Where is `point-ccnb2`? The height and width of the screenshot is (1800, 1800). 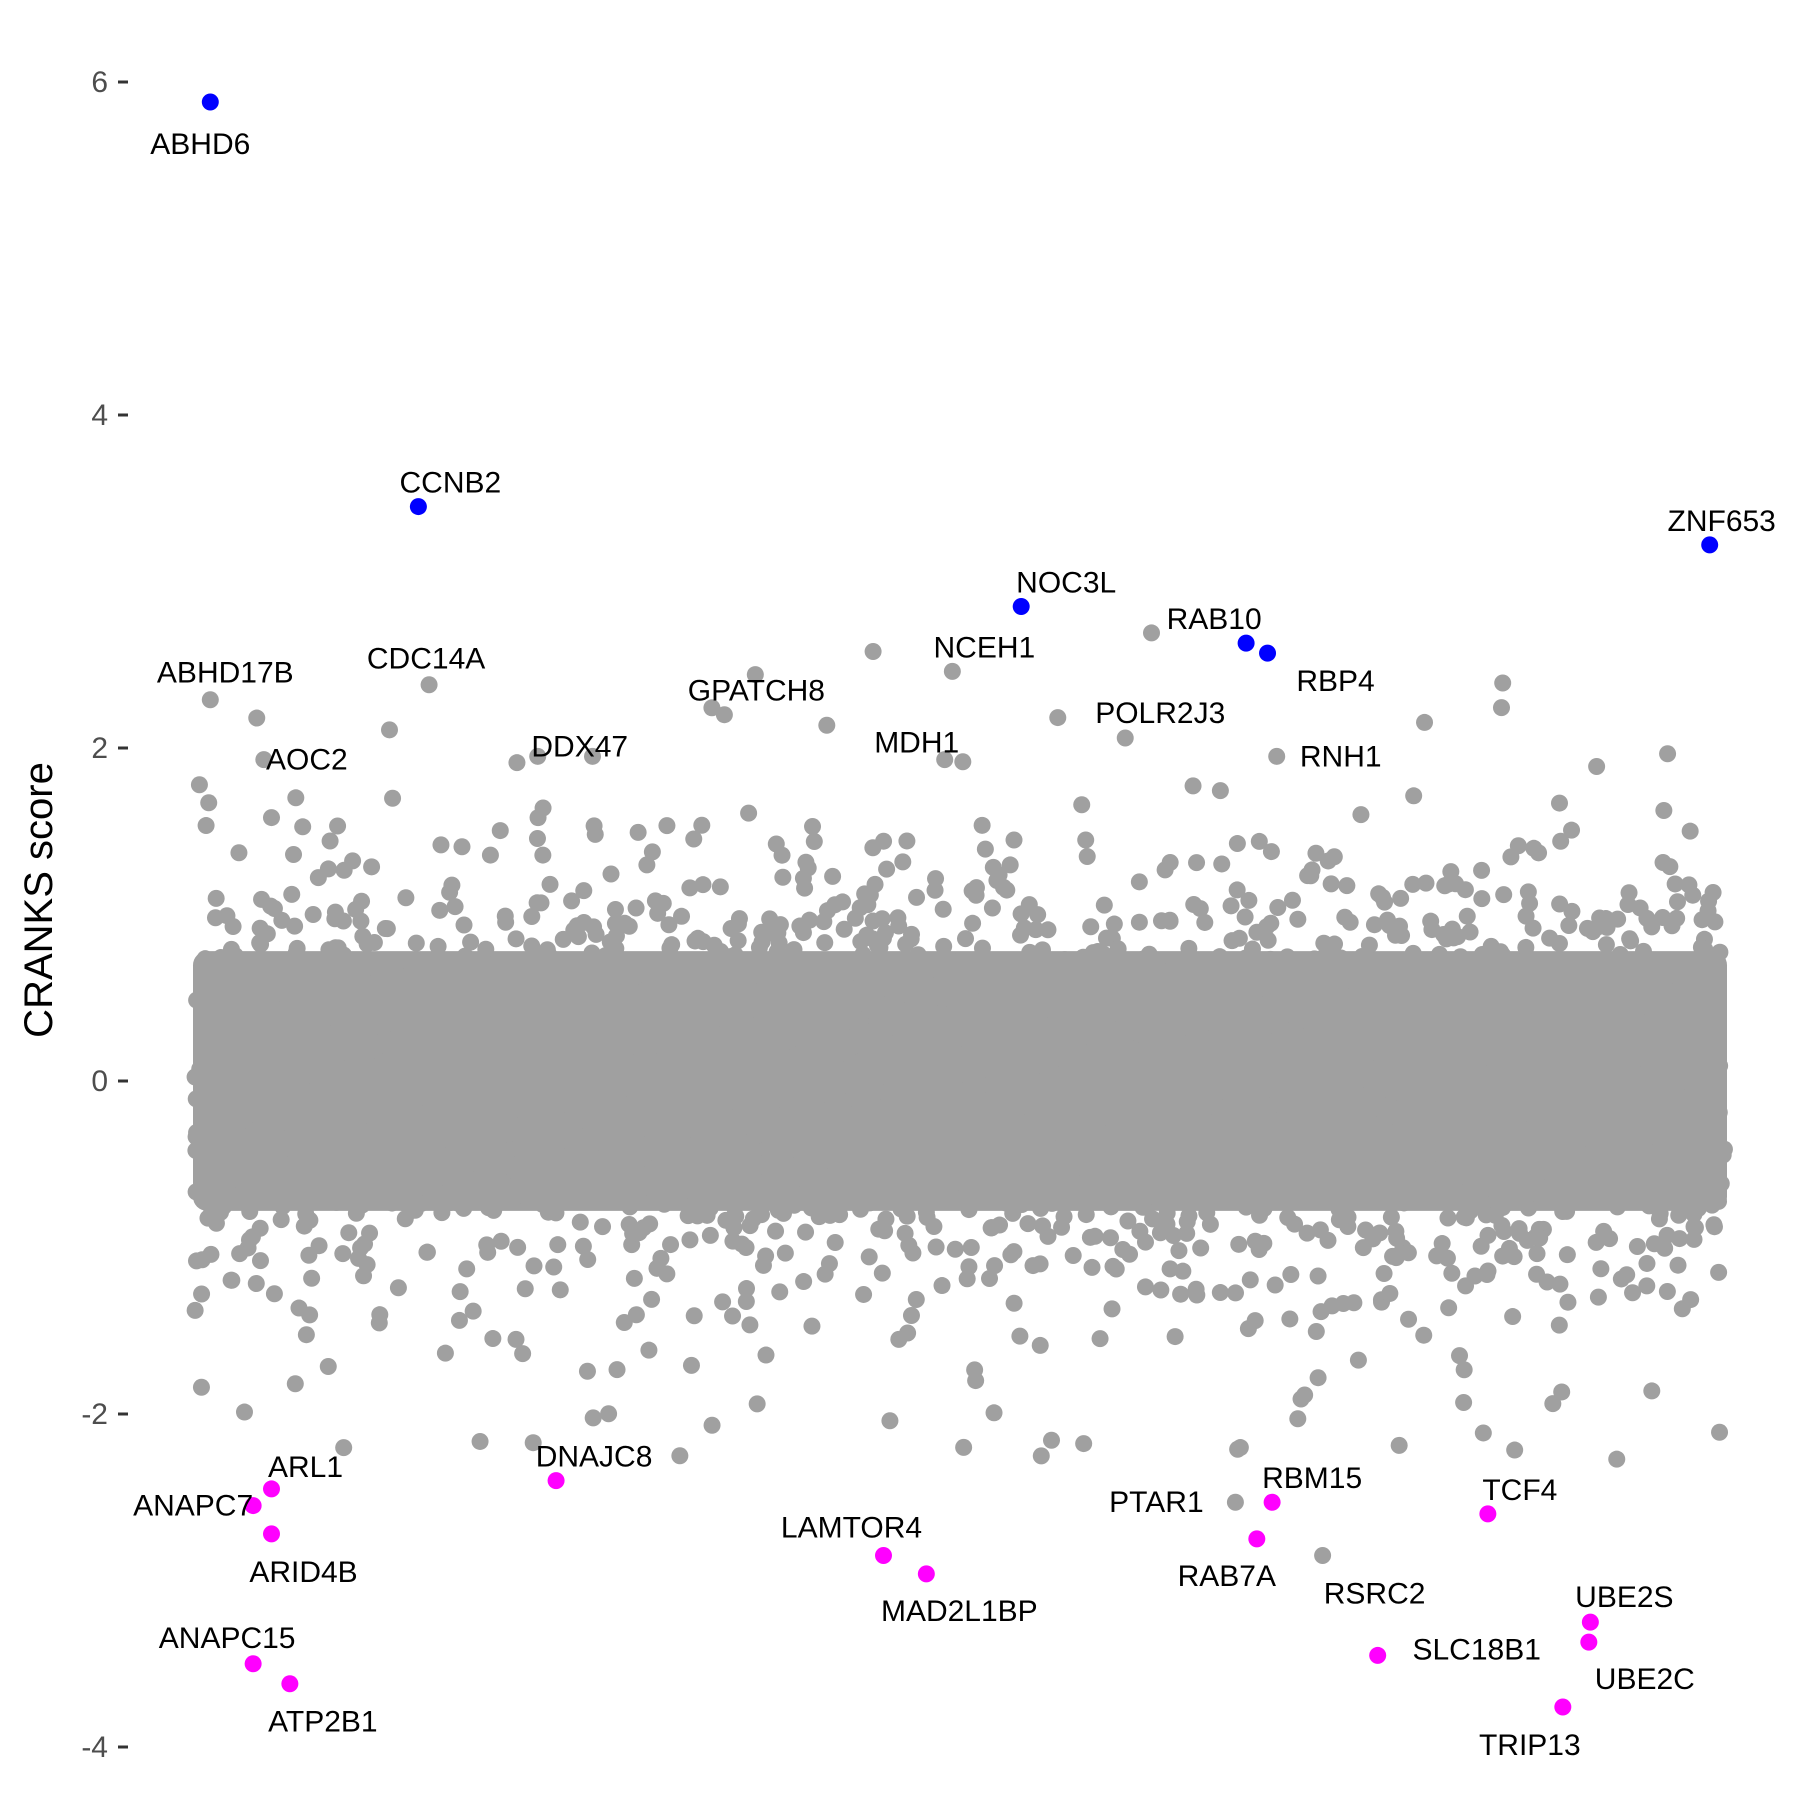
point-ccnb2 is located at coordinates (418, 507).